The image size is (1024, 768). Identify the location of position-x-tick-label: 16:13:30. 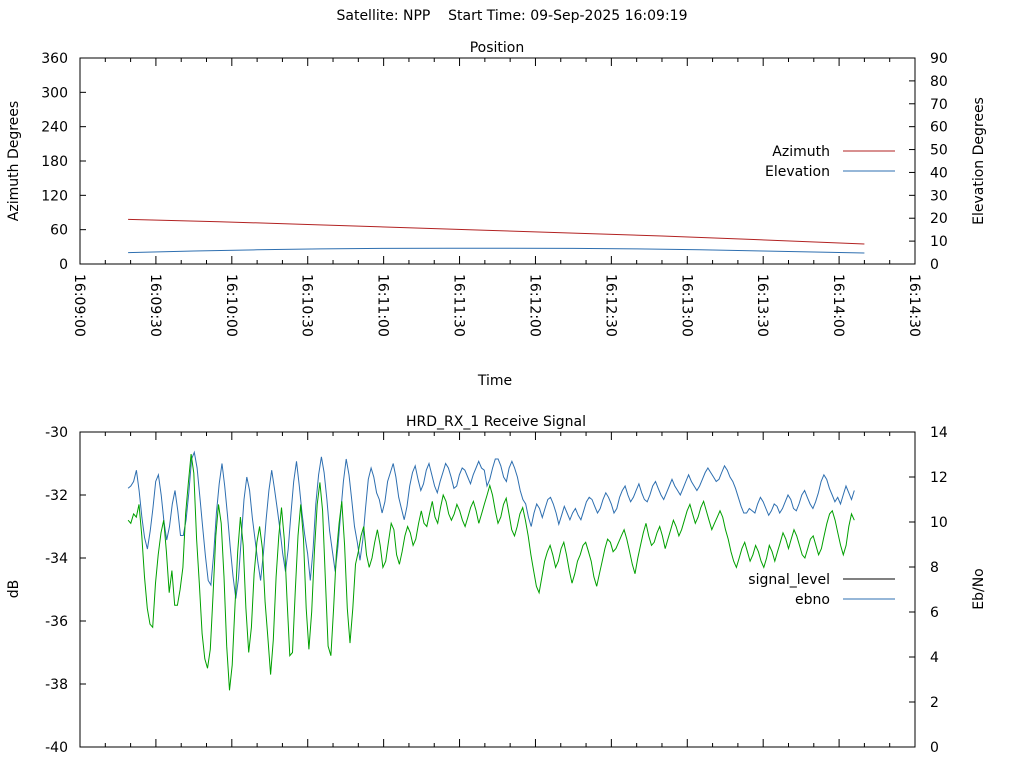
(762, 305).